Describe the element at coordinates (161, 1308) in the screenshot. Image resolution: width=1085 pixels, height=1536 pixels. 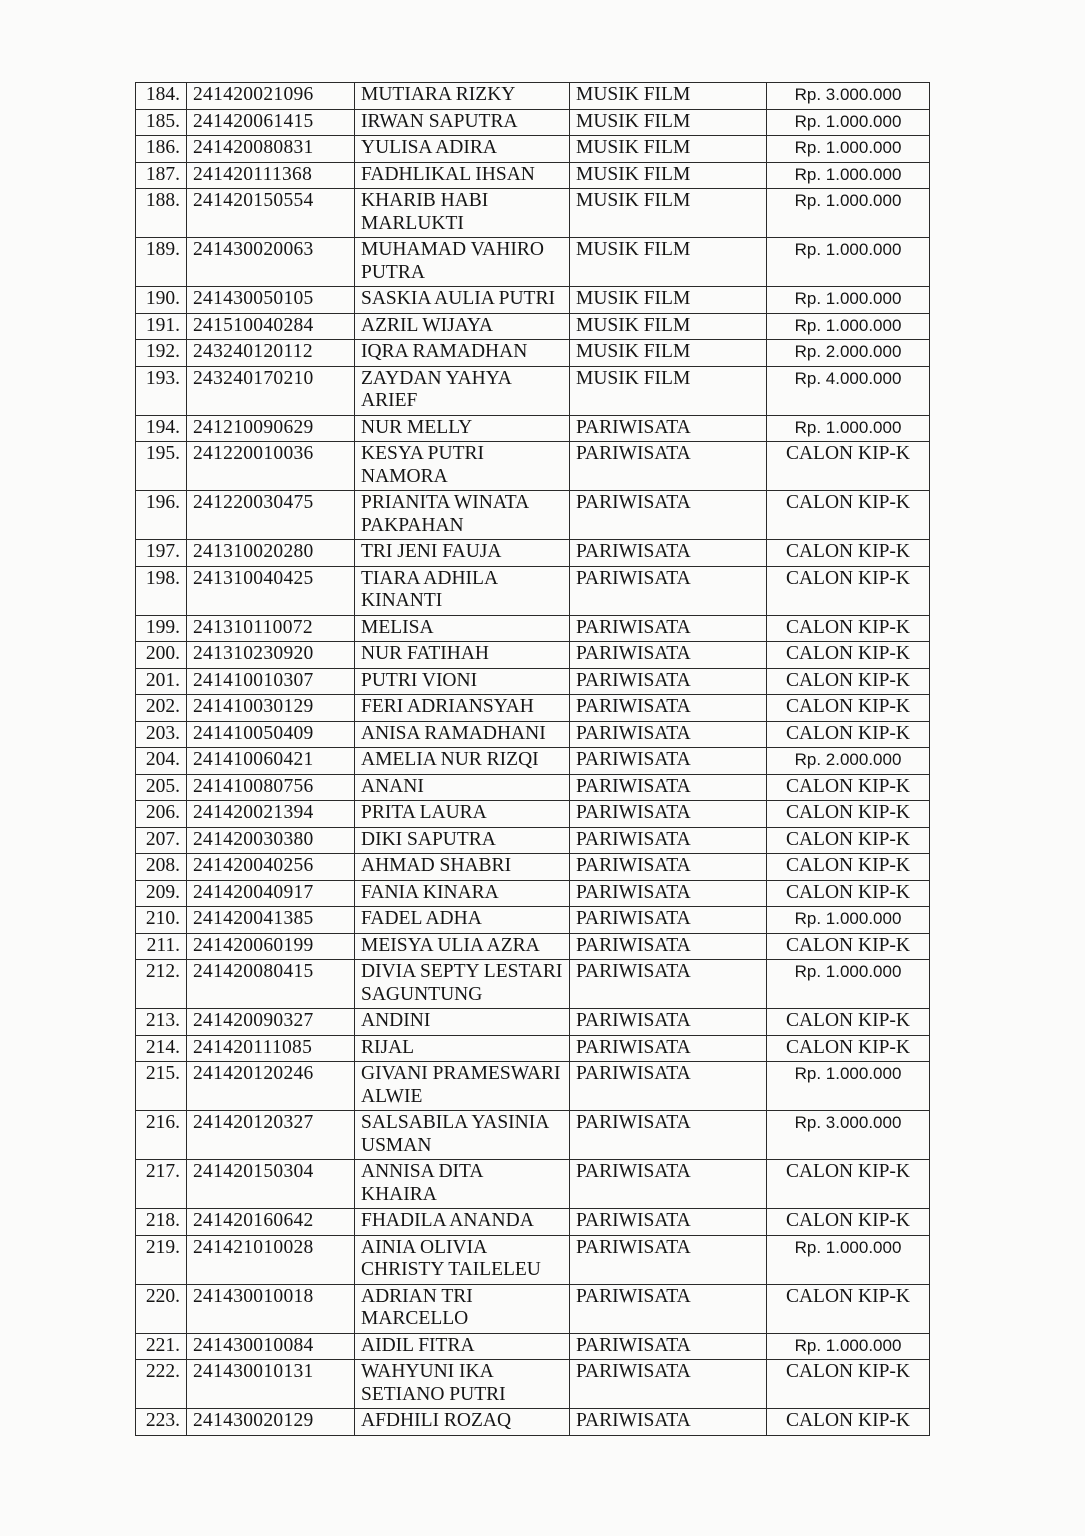
I see `row-number: 220.` at that location.